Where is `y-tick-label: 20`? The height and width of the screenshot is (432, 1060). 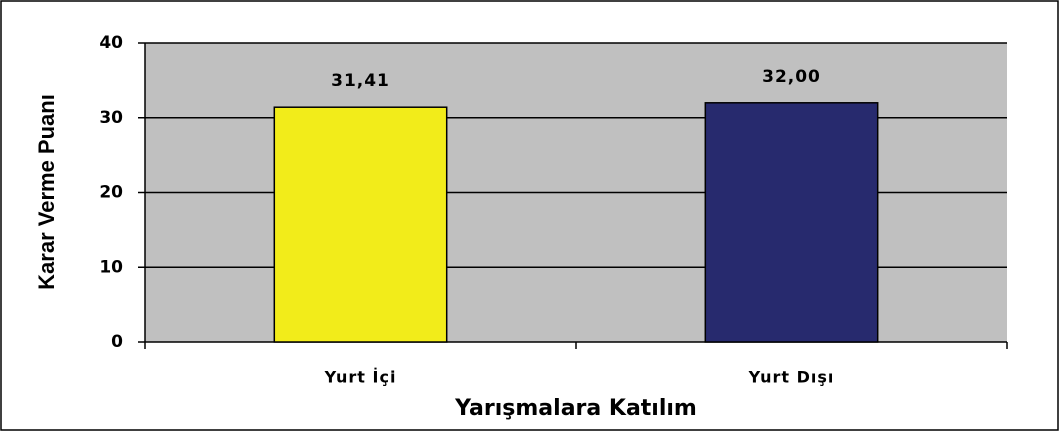 y-tick-label: 20 is located at coordinates (111, 193).